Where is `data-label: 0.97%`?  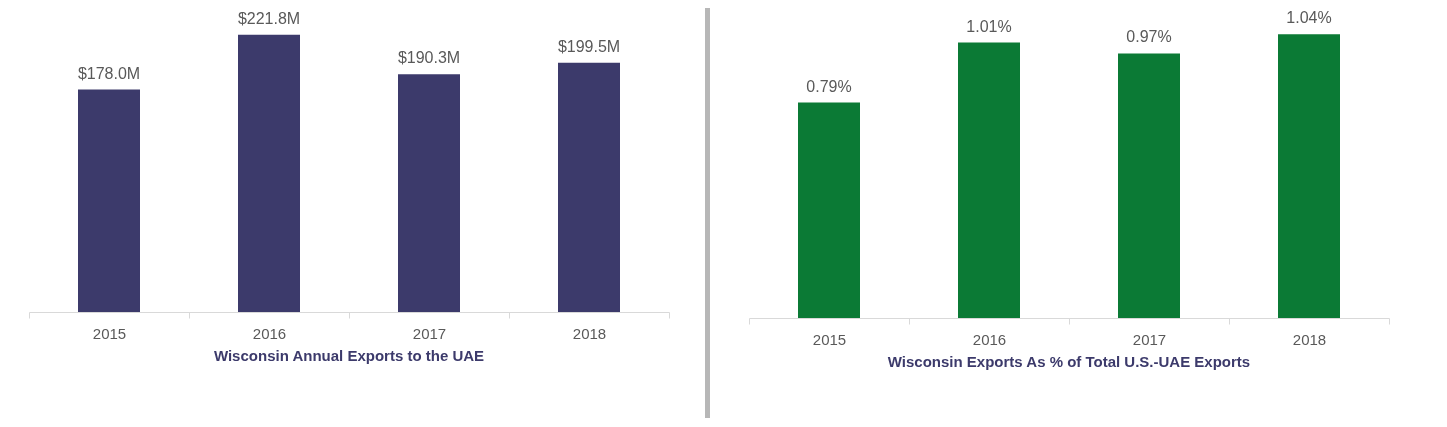
data-label: 0.97% is located at coordinates (1149, 37).